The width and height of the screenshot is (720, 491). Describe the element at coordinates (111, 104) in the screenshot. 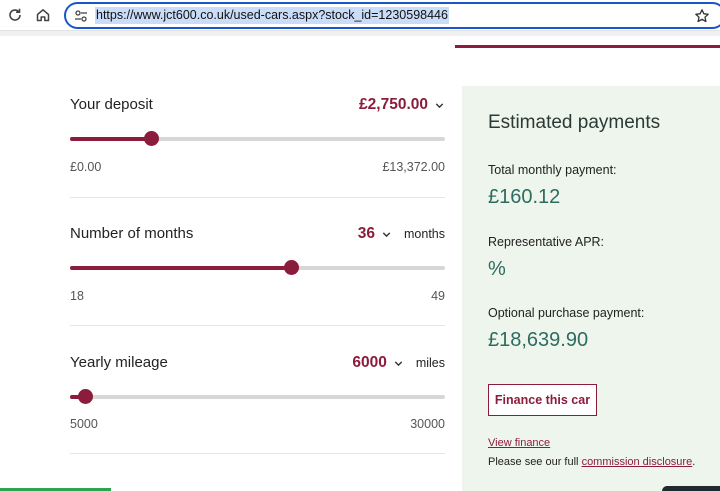

I see `deposit-label: Your deposit` at that location.